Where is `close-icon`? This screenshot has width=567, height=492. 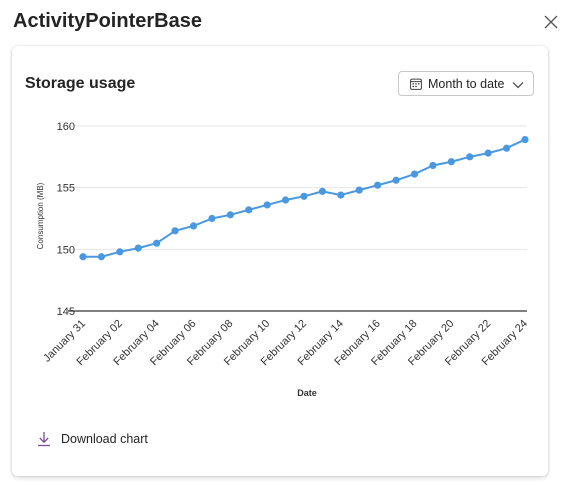
close-icon is located at coordinates (551, 22).